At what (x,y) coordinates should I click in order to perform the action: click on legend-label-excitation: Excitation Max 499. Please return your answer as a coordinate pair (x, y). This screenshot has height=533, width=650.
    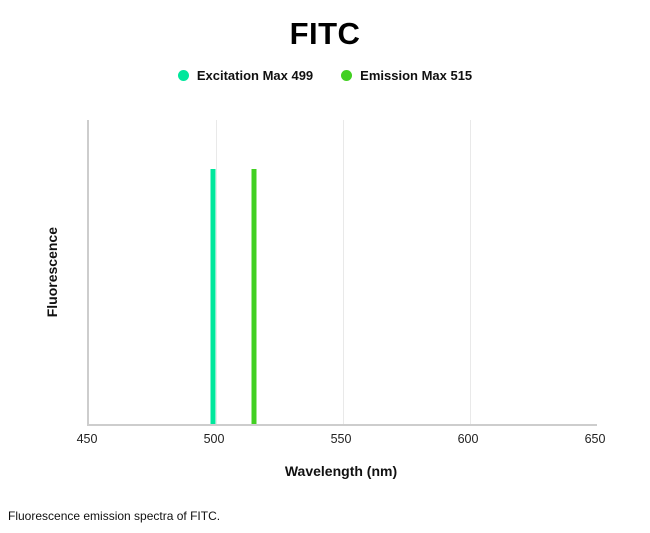
    Looking at the image, I should click on (255, 75).